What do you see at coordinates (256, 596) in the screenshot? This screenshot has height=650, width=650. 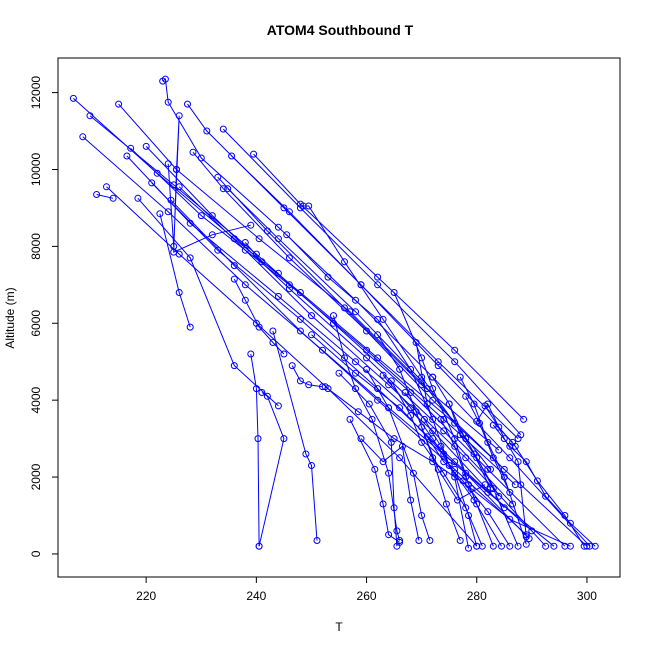 I see `x-tick-label: 240` at bounding box center [256, 596].